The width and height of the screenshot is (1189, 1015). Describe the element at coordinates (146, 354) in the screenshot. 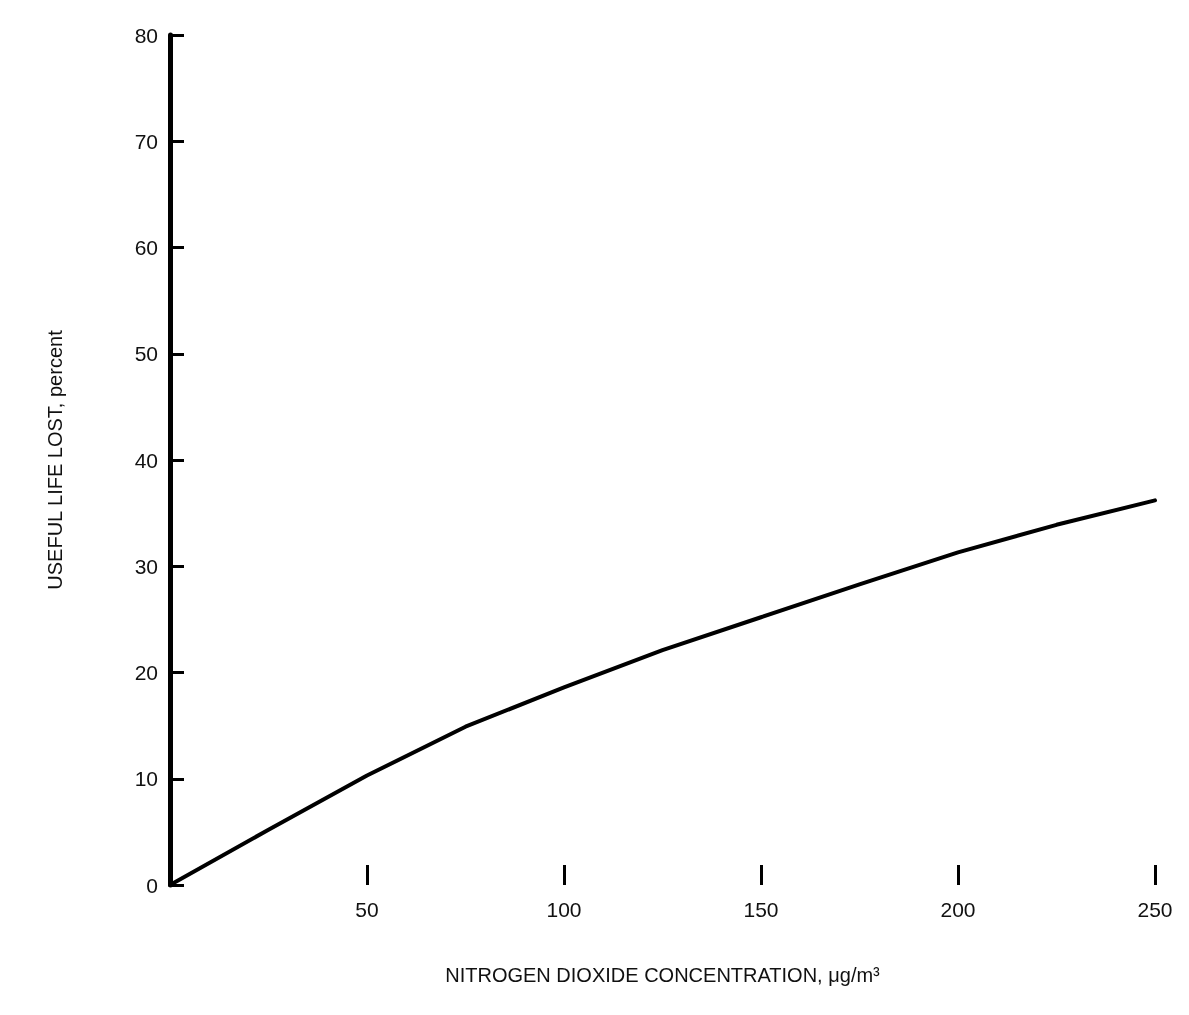

I see `y-tick-label: 50` at that location.